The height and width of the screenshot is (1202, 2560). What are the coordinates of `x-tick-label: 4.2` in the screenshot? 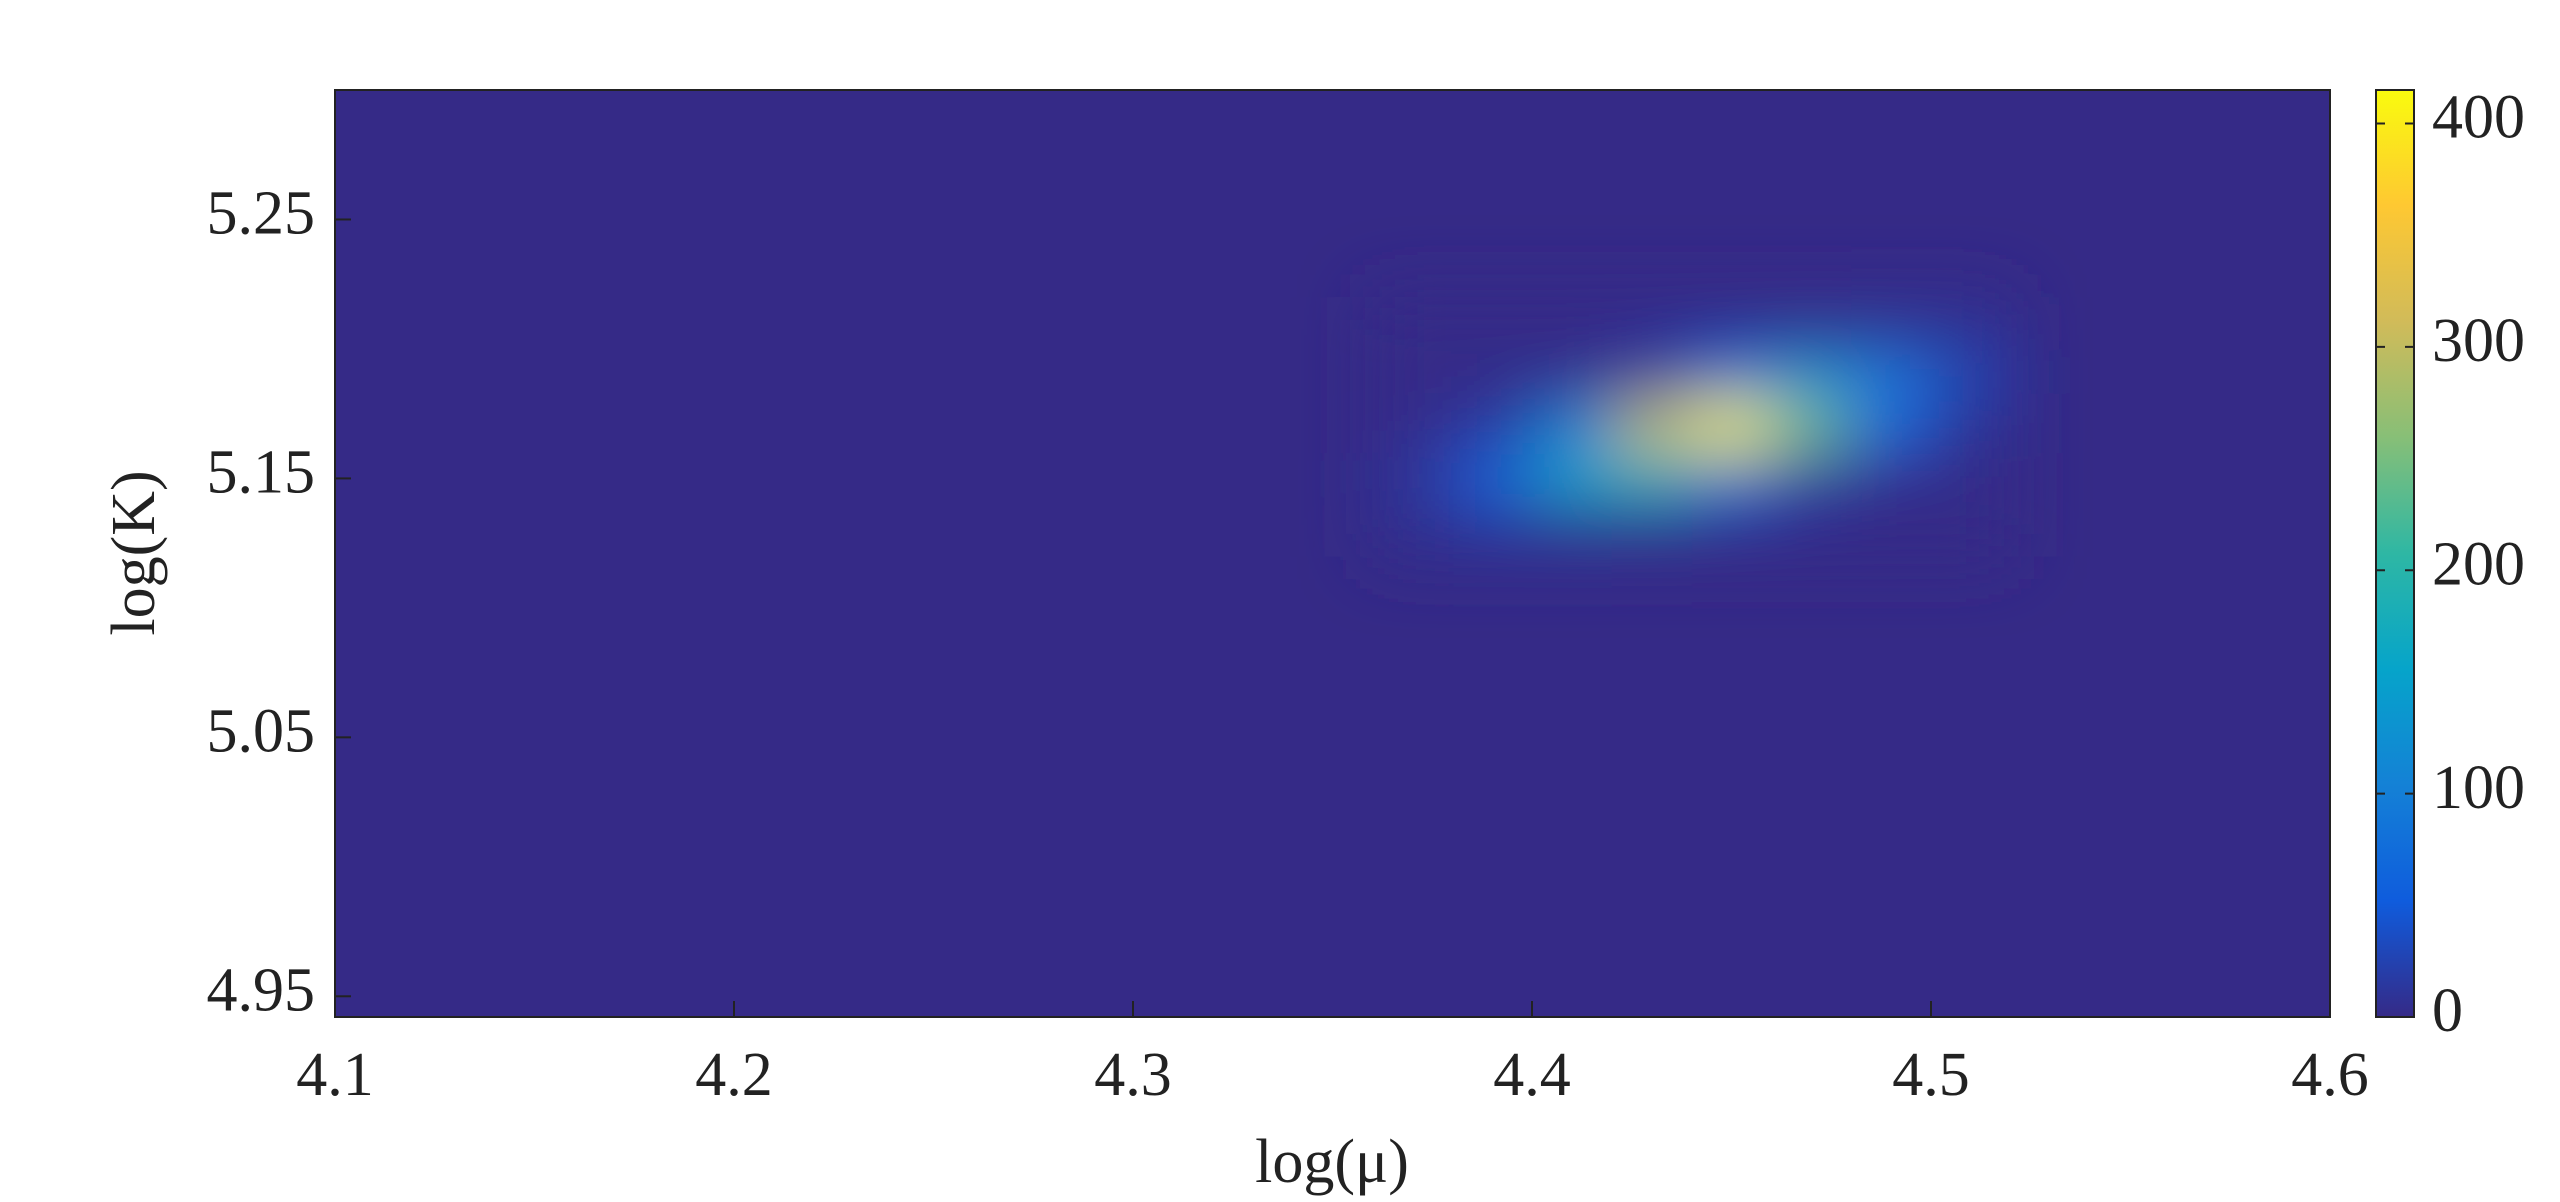 It's located at (734, 1075).